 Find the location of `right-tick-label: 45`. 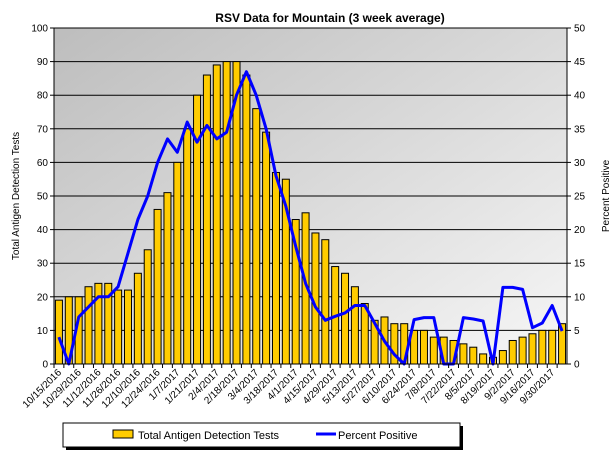

right-tick-label: 45 is located at coordinates (580, 62).